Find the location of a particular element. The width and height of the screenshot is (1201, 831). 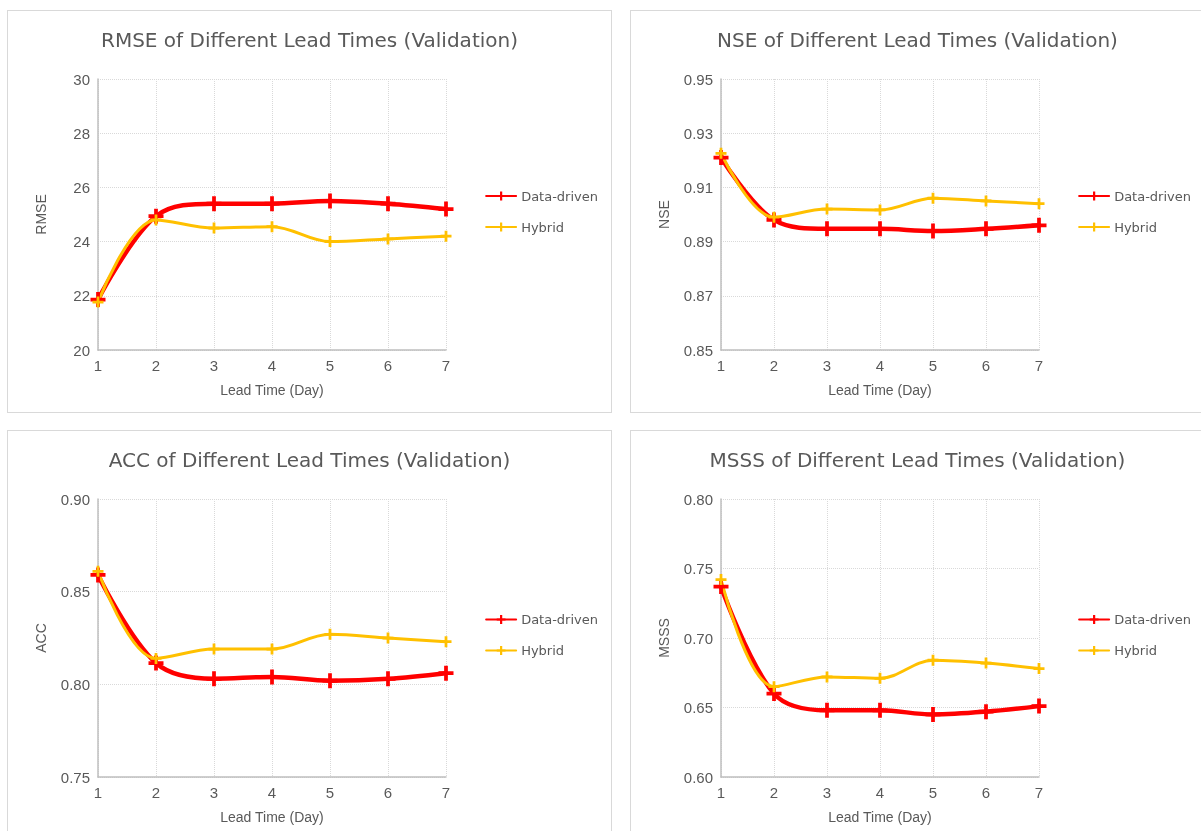

y-axis-title: ACC is located at coordinates (41, 638).